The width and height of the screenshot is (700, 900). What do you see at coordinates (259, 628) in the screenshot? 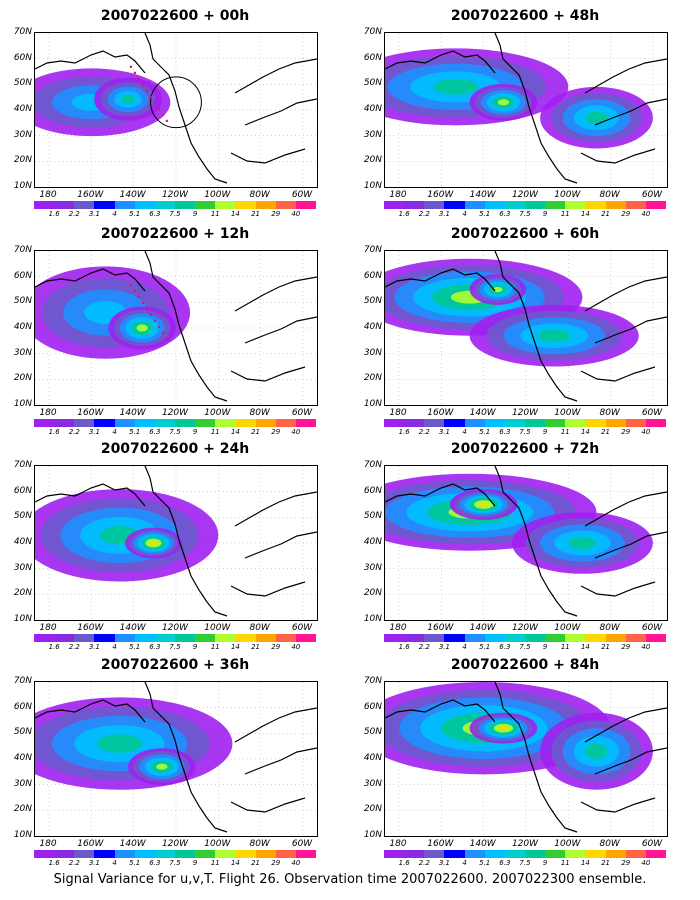
I see `lon-tick-label: 80W` at bounding box center [259, 628].